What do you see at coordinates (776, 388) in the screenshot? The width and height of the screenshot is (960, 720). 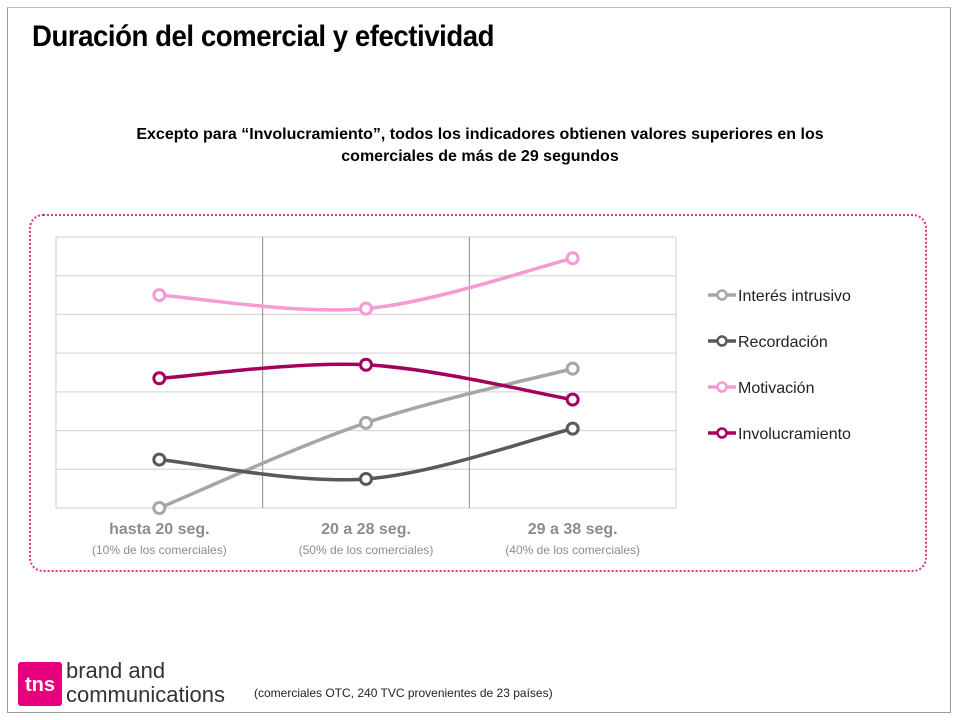 I see `legend-label: Motivación` at bounding box center [776, 388].